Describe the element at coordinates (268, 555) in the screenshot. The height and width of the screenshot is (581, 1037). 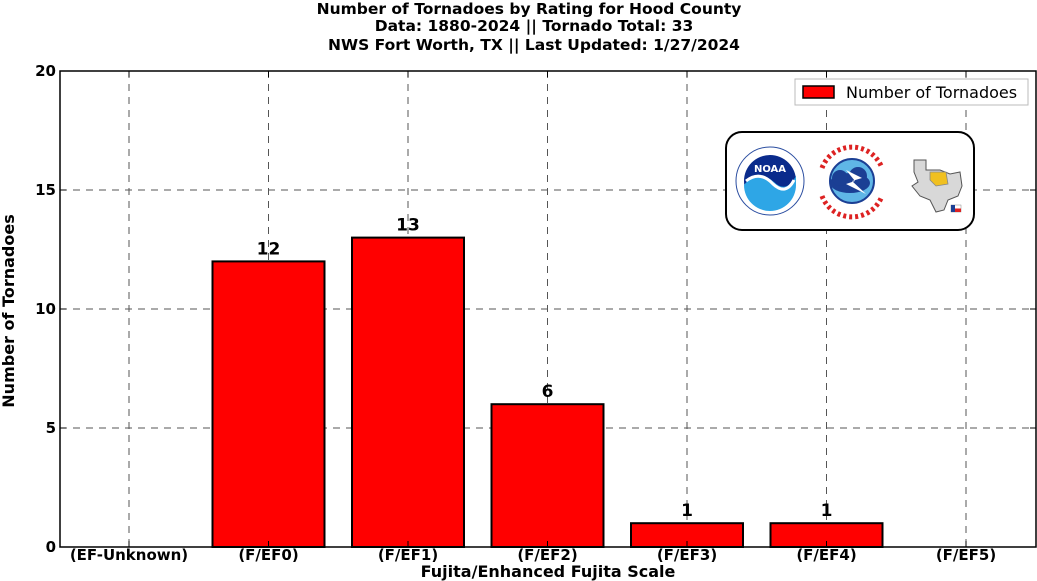
I see `x-tick-label: (F/EF0)` at that location.